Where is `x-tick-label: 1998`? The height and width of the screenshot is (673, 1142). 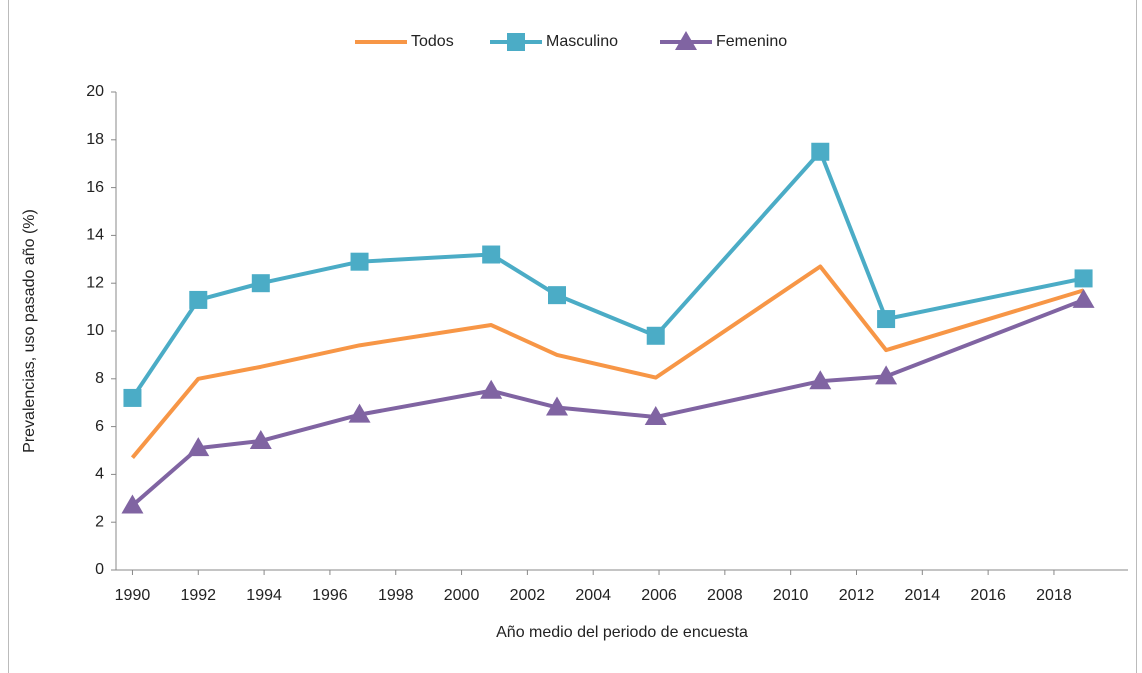
x-tick-label: 1998 is located at coordinates (396, 595).